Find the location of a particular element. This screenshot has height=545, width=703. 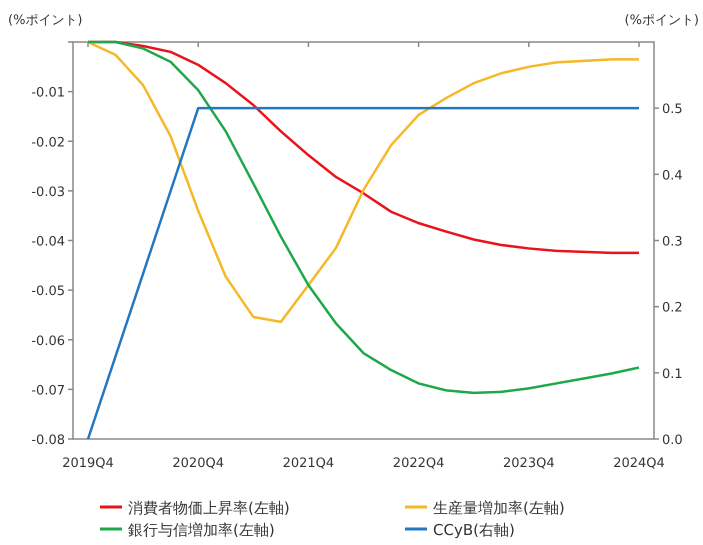

y-tick-label: -0.07 is located at coordinates (48, 390).